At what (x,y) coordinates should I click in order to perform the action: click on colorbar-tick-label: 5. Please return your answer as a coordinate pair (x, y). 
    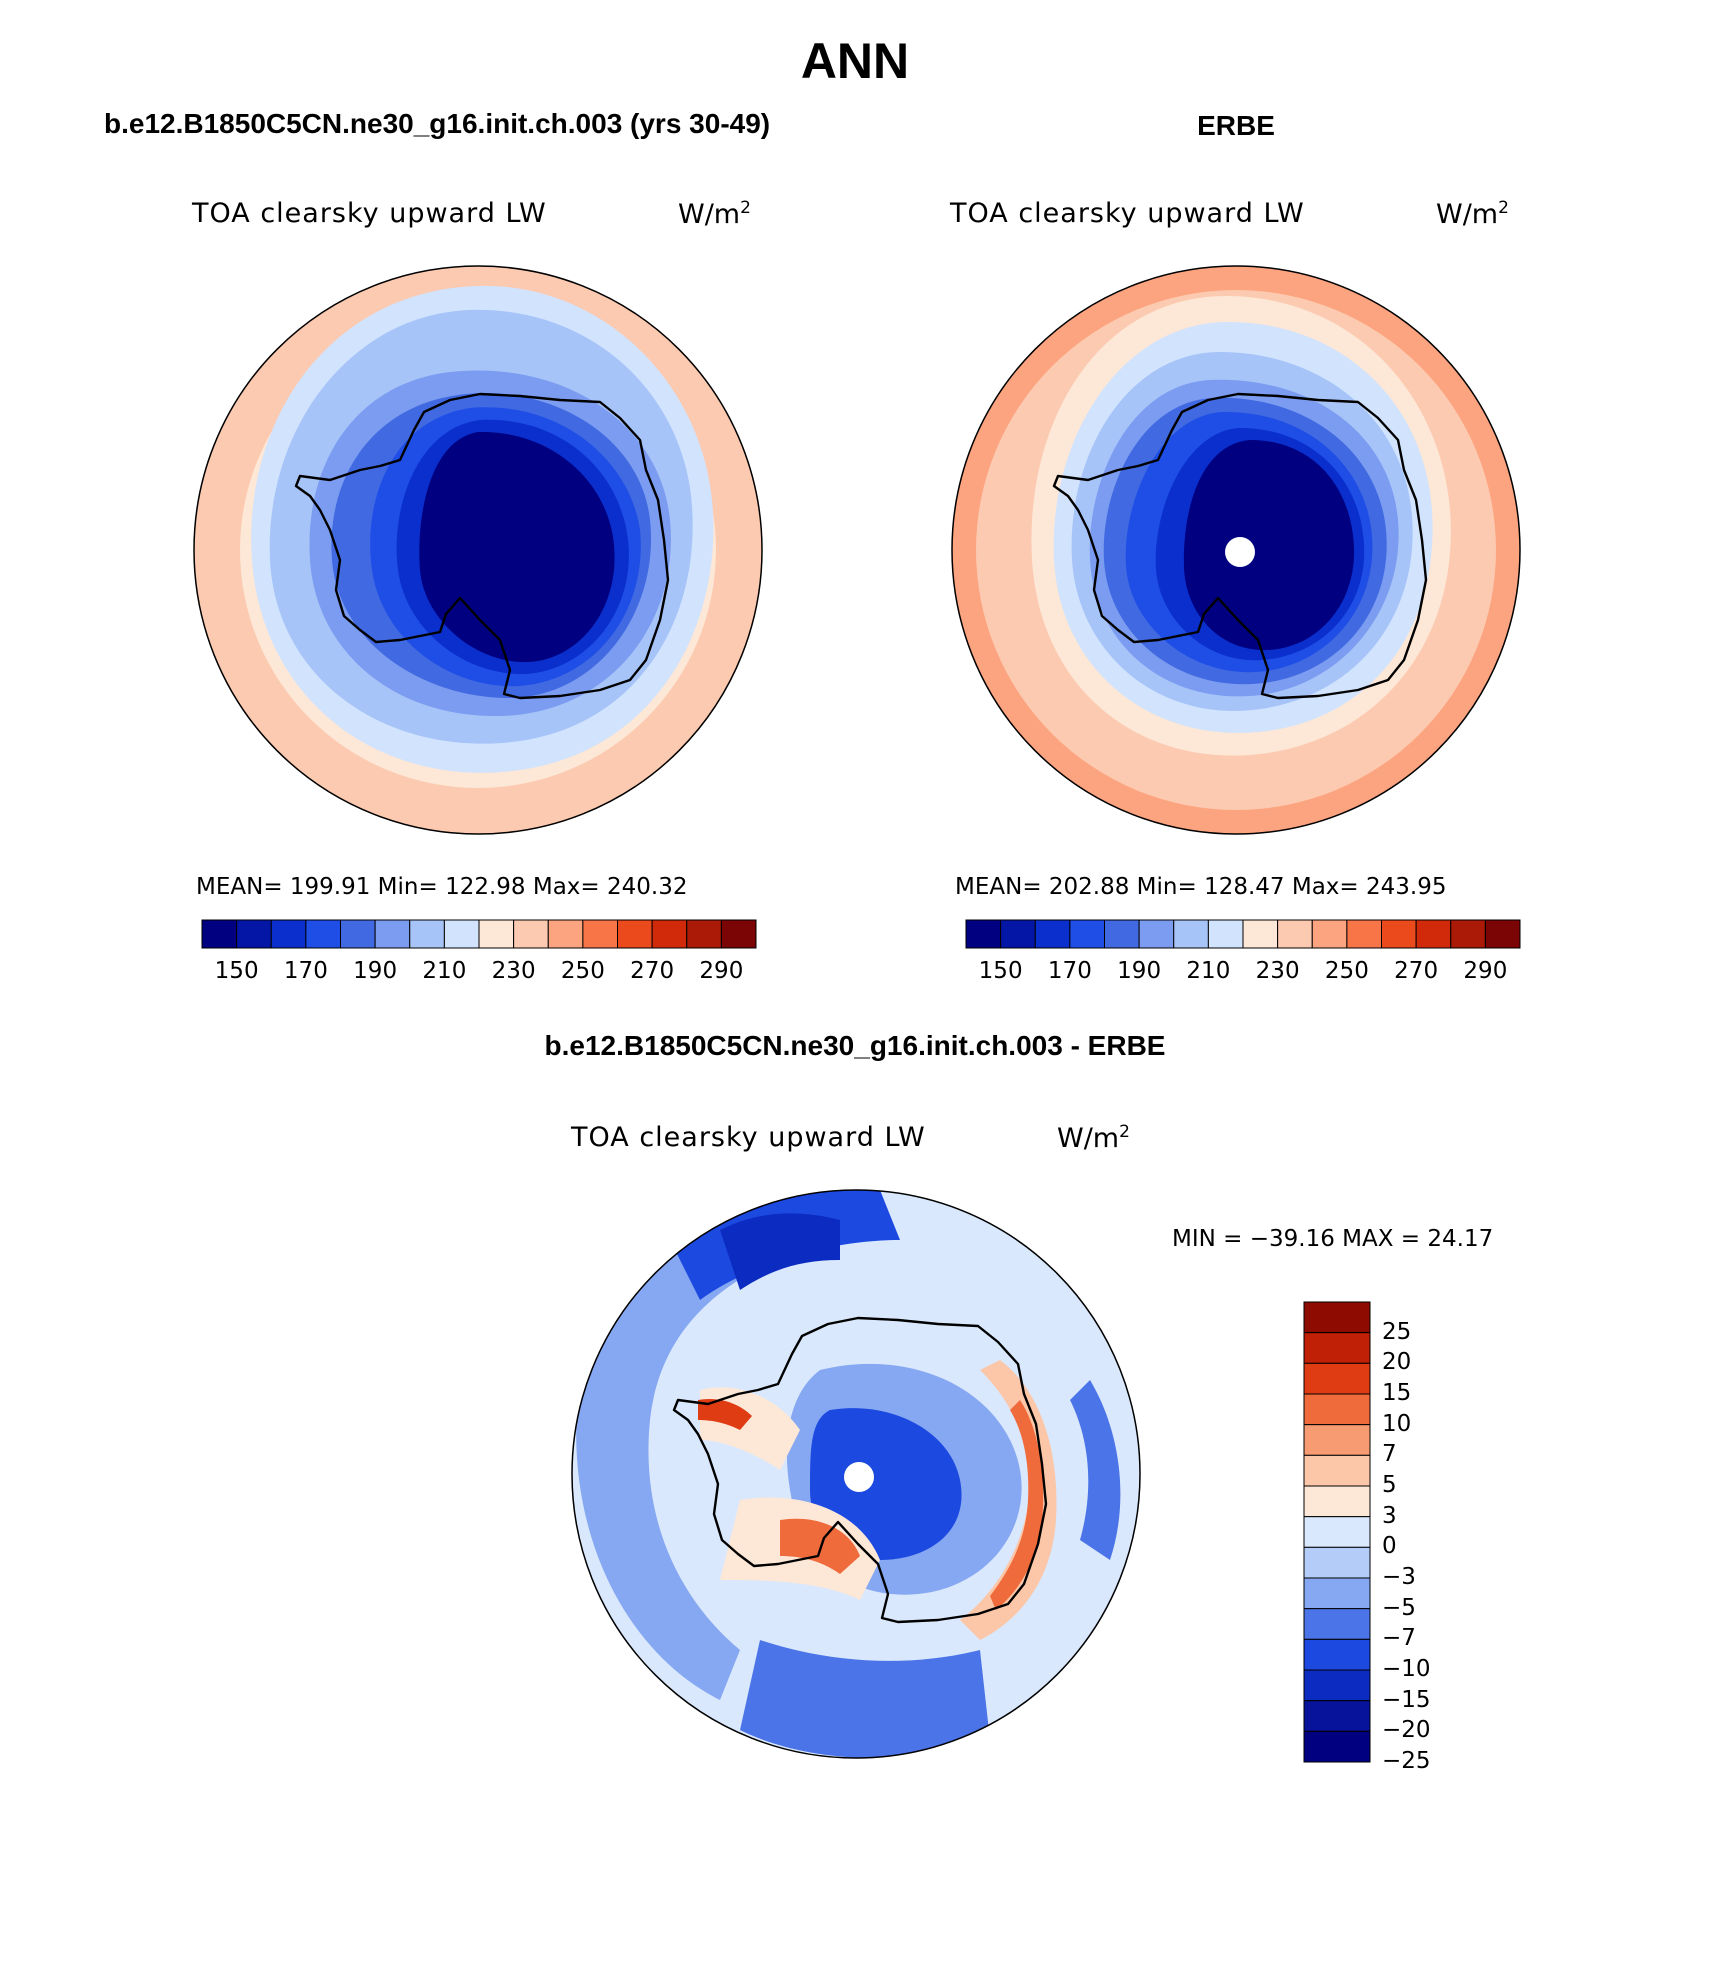
    Looking at the image, I should click on (1389, 1485).